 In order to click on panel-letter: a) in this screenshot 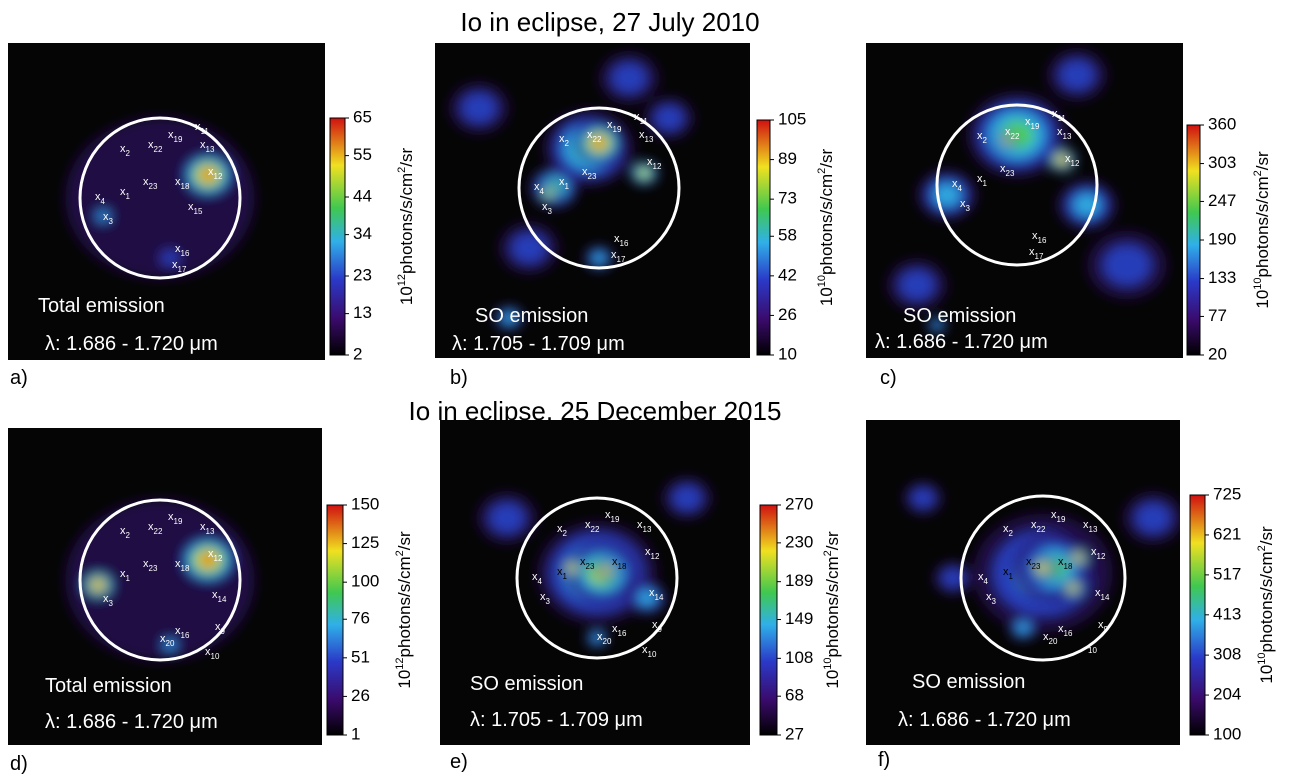, I will do `click(19, 378)`.